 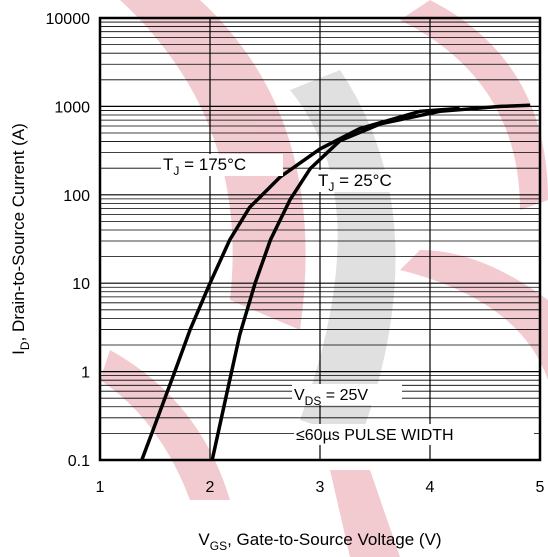 What do you see at coordinates (212, 164) in the screenshot?
I see `series-label-rest: = 175°C` at bounding box center [212, 164].